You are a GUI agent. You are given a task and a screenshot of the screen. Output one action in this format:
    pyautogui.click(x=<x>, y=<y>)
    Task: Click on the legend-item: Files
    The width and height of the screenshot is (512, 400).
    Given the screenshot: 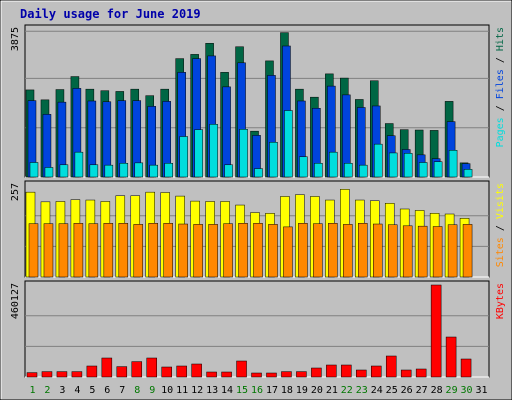 What is the action you would take?
    pyautogui.click(x=500, y=84)
    